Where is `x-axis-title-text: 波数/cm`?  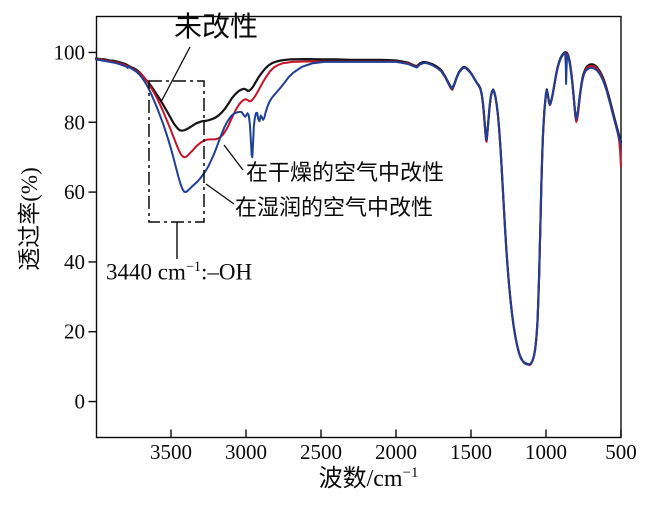
x-axis-title-text: 波数/cm is located at coordinates (360, 479).